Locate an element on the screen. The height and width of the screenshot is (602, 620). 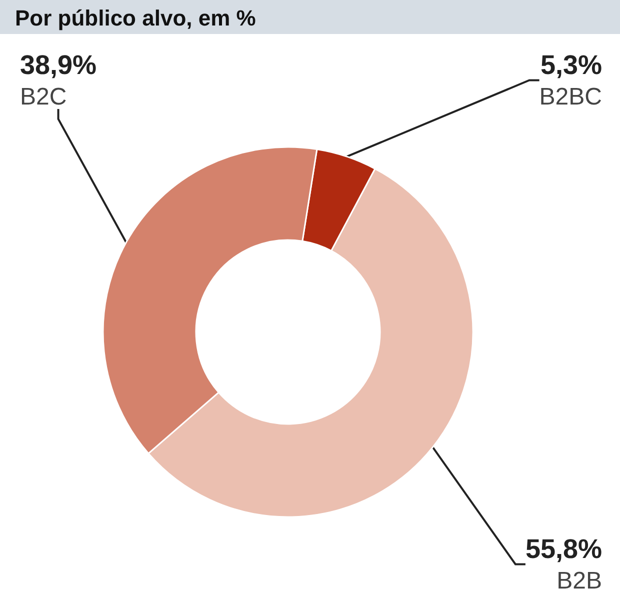
data-label: 5,3% is located at coordinates (571, 65).